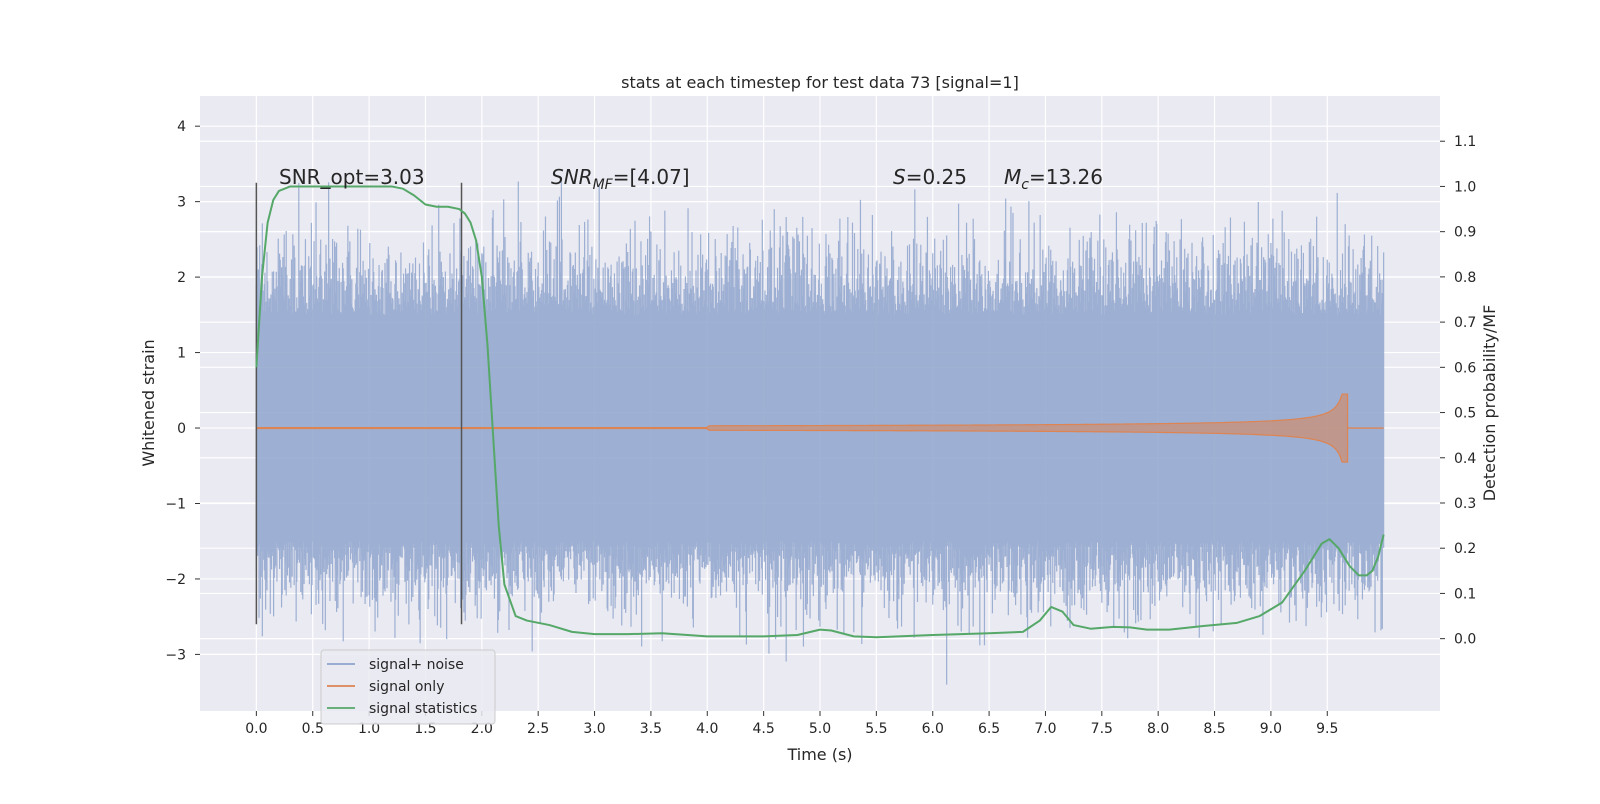 The width and height of the screenshot is (1600, 804). What do you see at coordinates (416, 665) in the screenshot?
I see `legend-label-signal-noise: signal+ noise` at bounding box center [416, 665].